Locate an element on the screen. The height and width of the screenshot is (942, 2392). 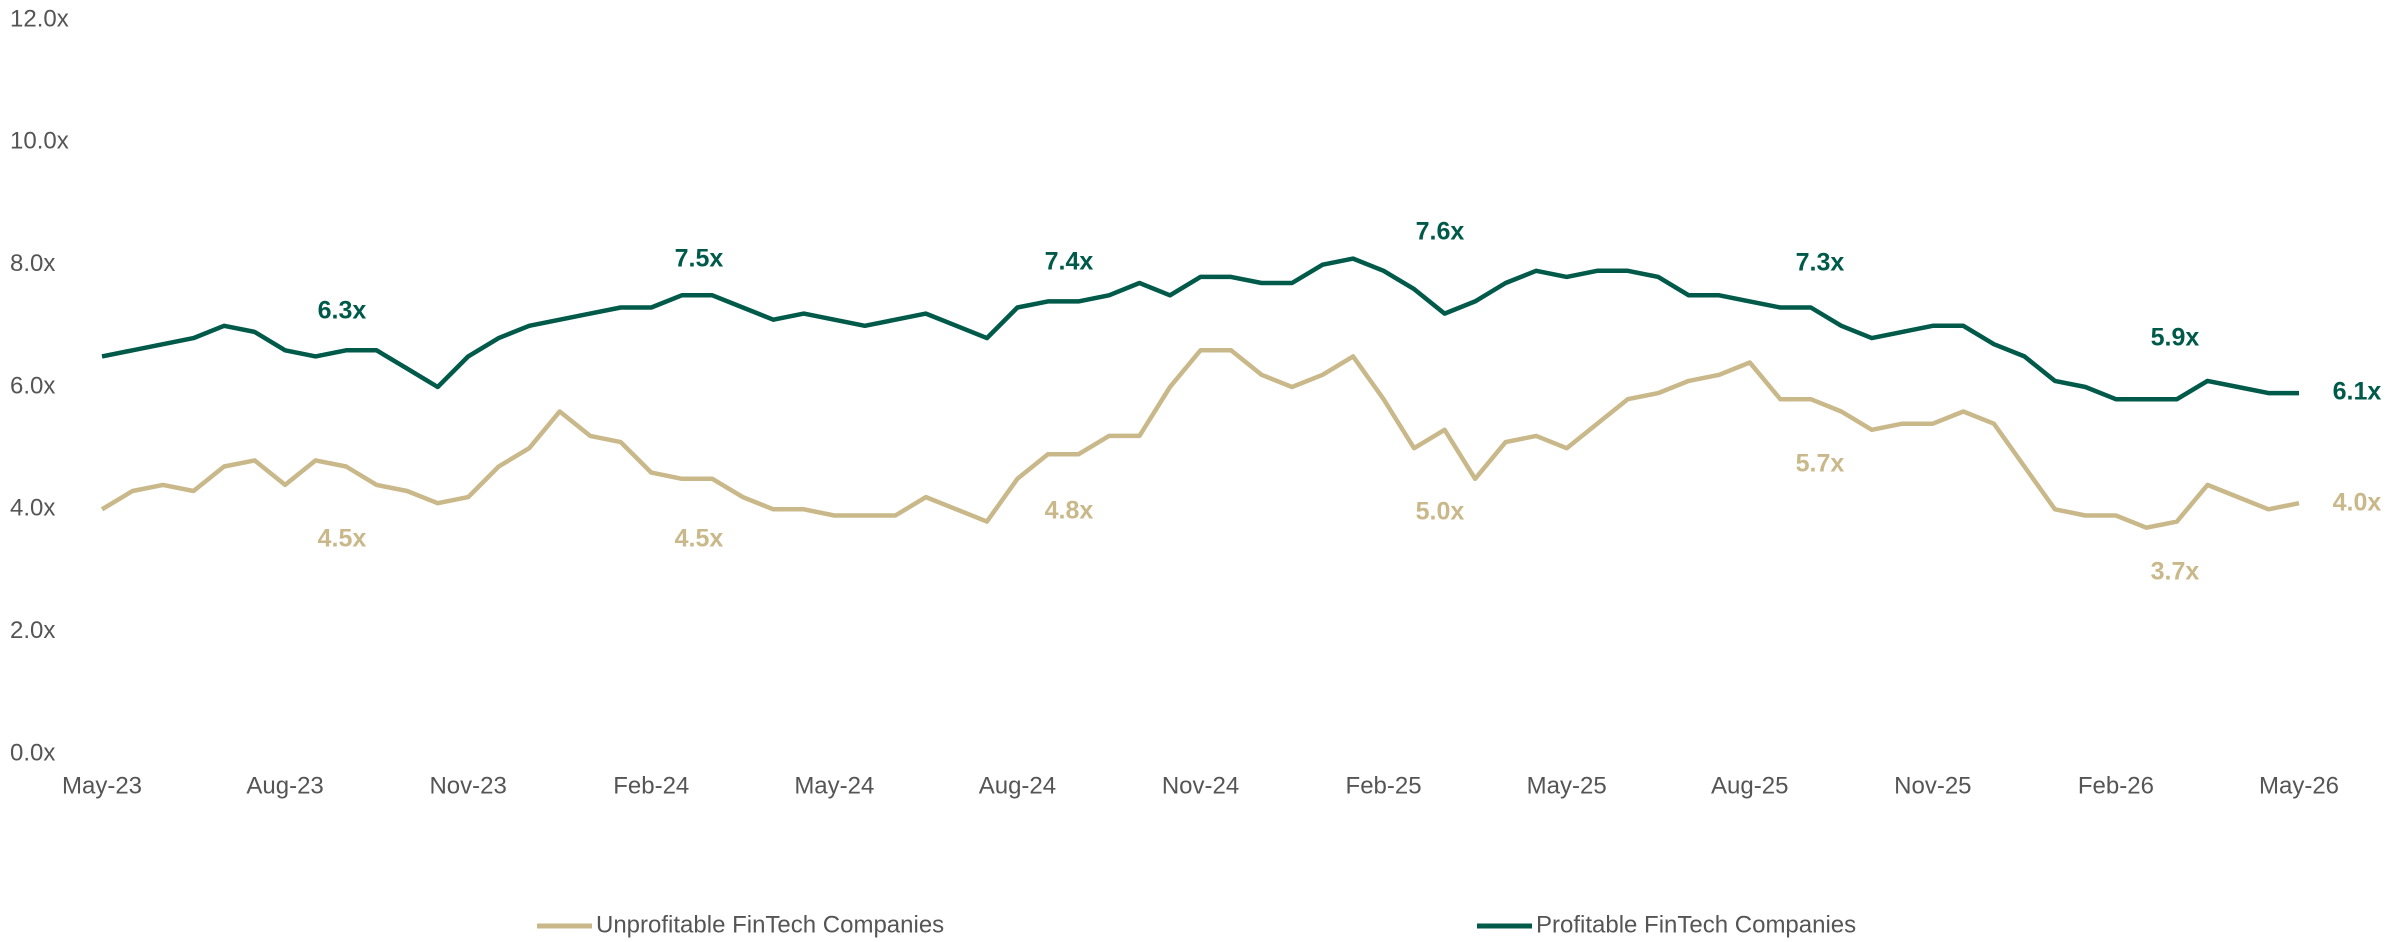
series-line is located at coordinates (1200, 329).